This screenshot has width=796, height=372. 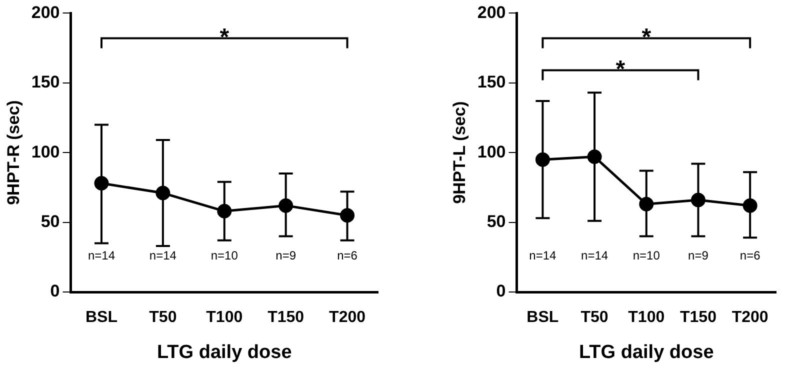 I want to click on y-axis-title: 9HPT-L (sec), so click(x=459, y=152).